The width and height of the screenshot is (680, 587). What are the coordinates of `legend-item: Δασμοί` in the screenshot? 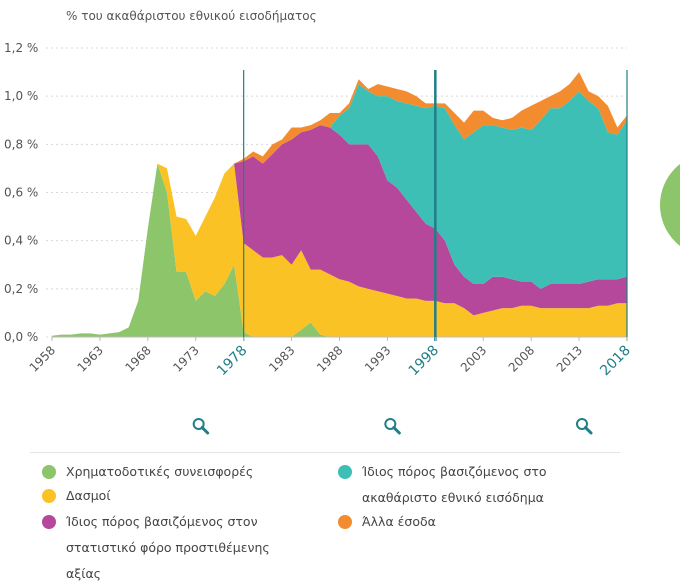 It's located at (174, 496).